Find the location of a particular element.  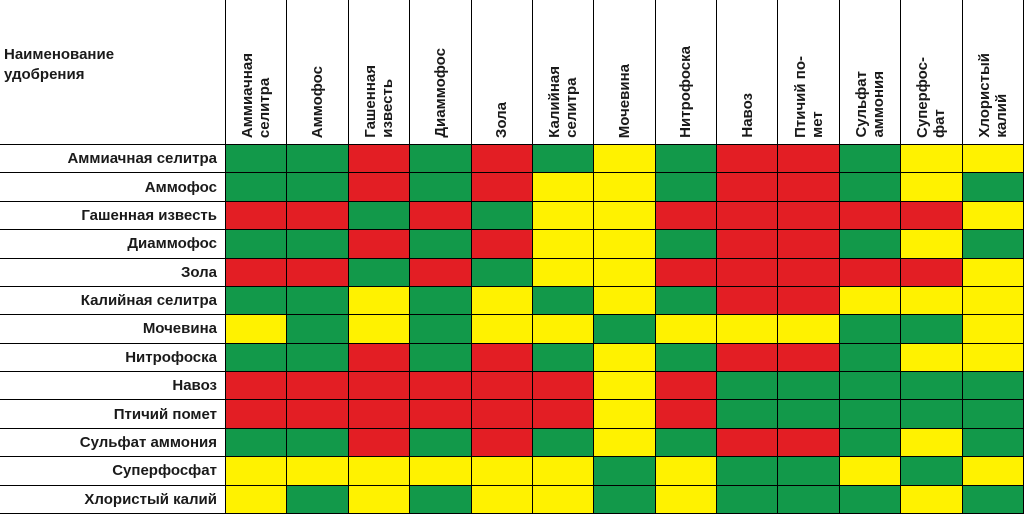

table-title: Наименование удобрения is located at coordinates (113, 72).